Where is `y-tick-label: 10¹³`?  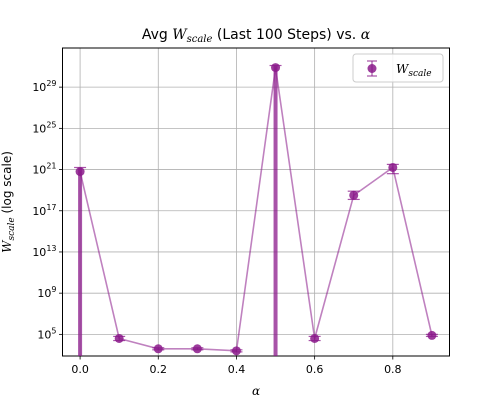
y-tick-label: 10¹³ is located at coordinates (44, 251).